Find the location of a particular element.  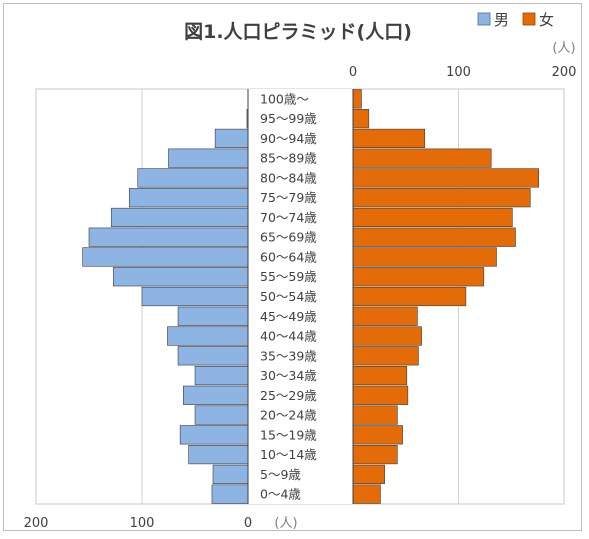

female-axis-tick-label: 0 is located at coordinates (353, 72).